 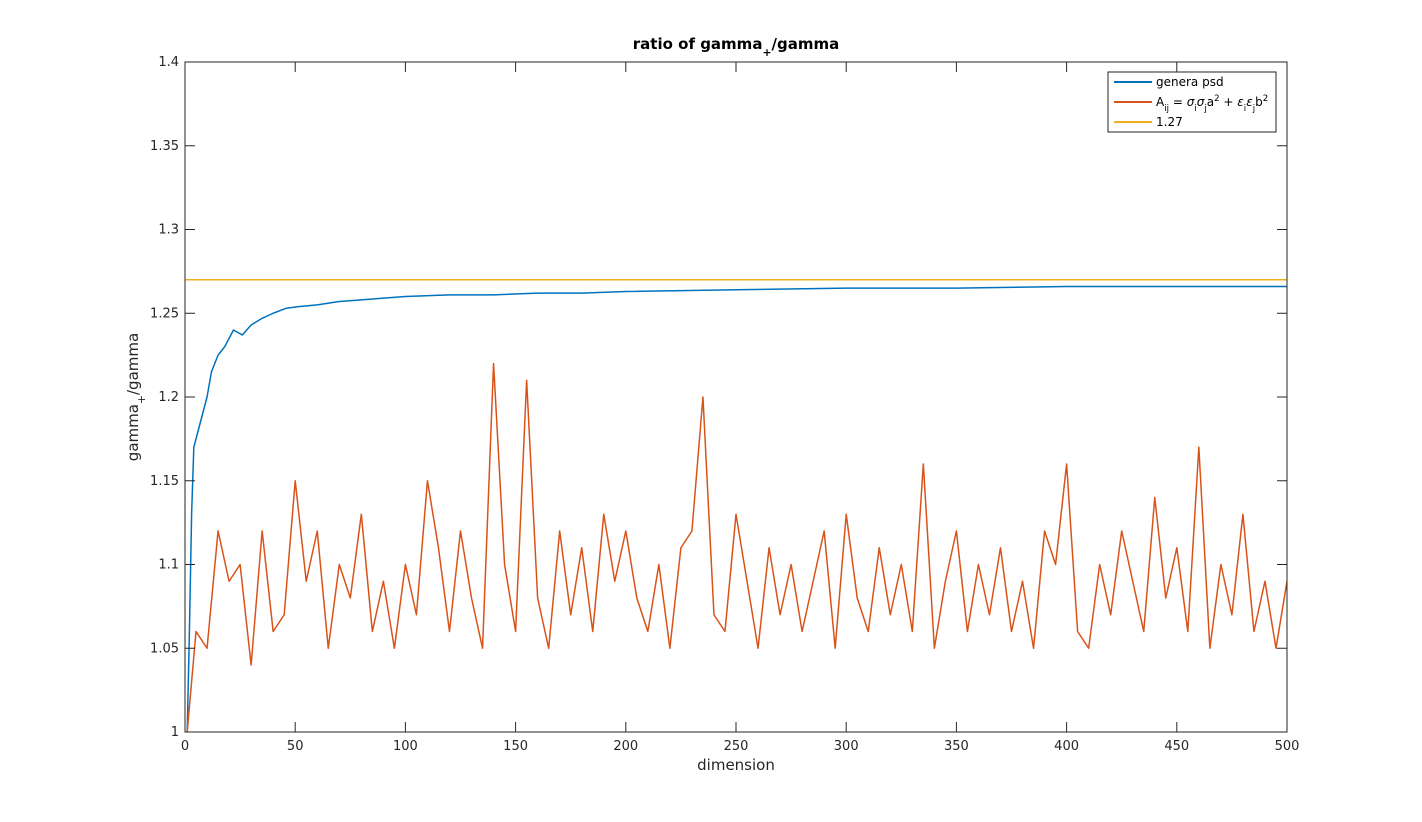 What do you see at coordinates (133, 432) in the screenshot?
I see `y-label-main: gamma` at bounding box center [133, 432].